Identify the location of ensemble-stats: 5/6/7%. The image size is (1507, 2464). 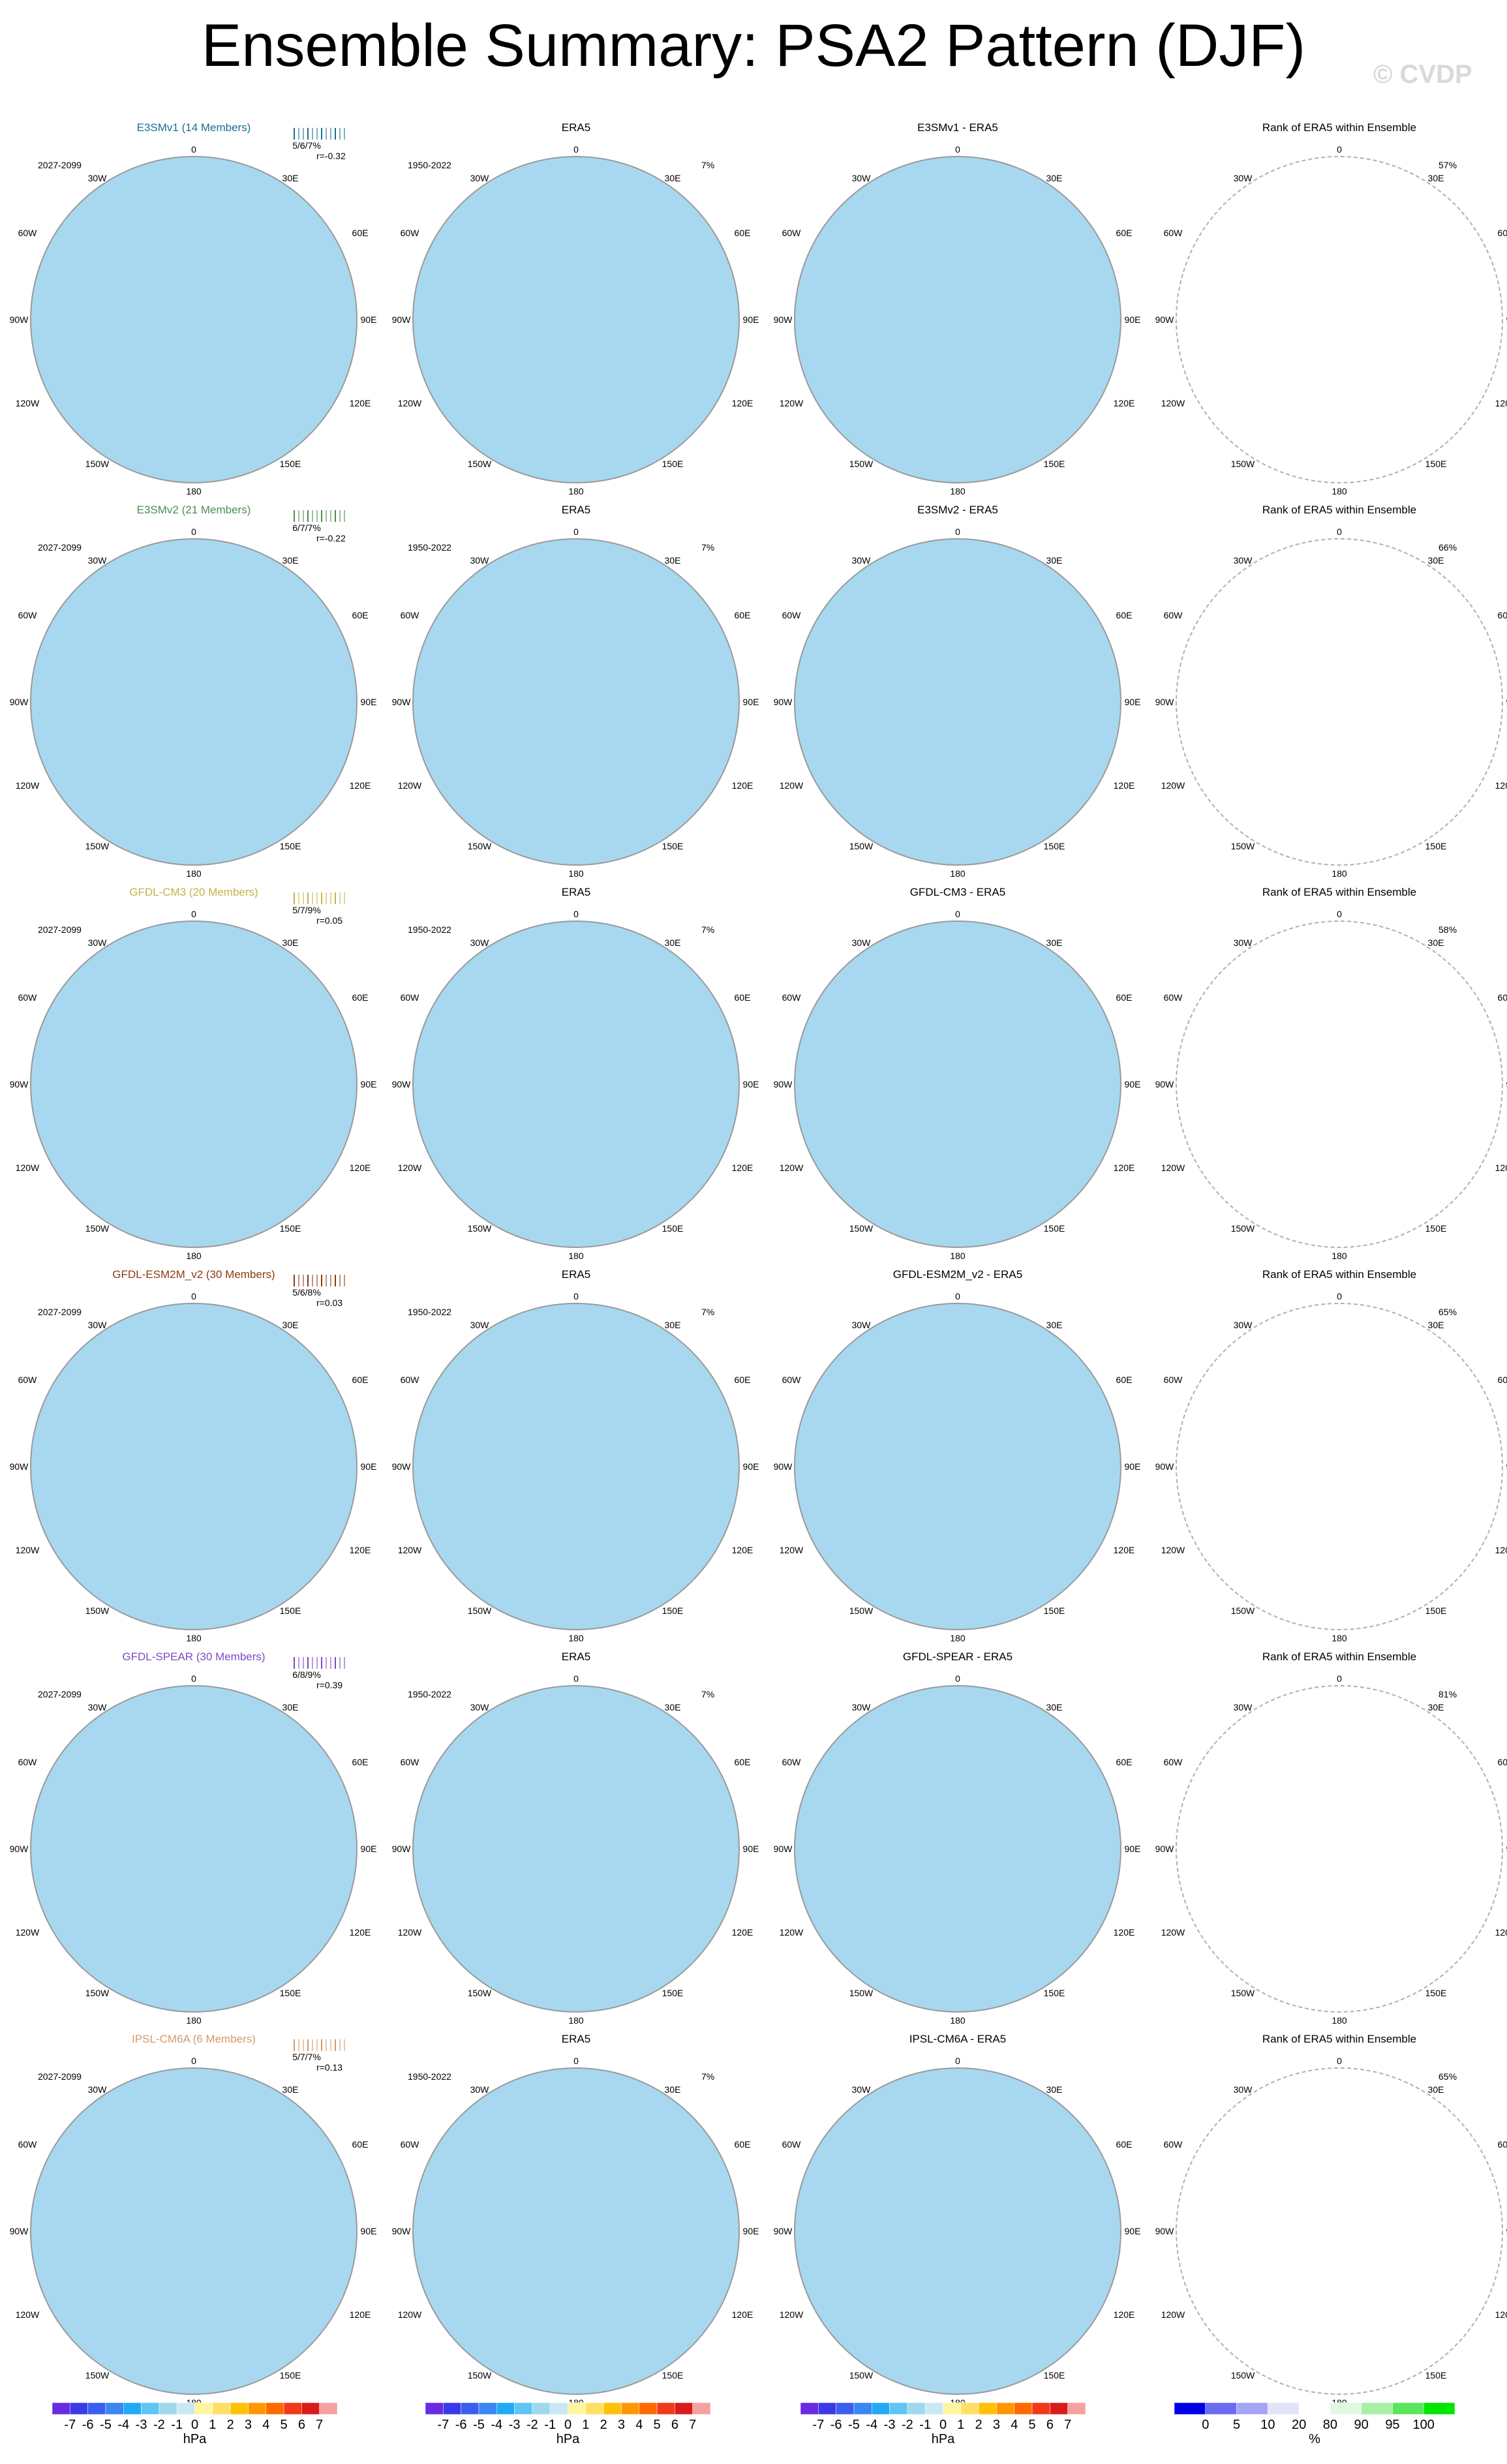
(306, 145).